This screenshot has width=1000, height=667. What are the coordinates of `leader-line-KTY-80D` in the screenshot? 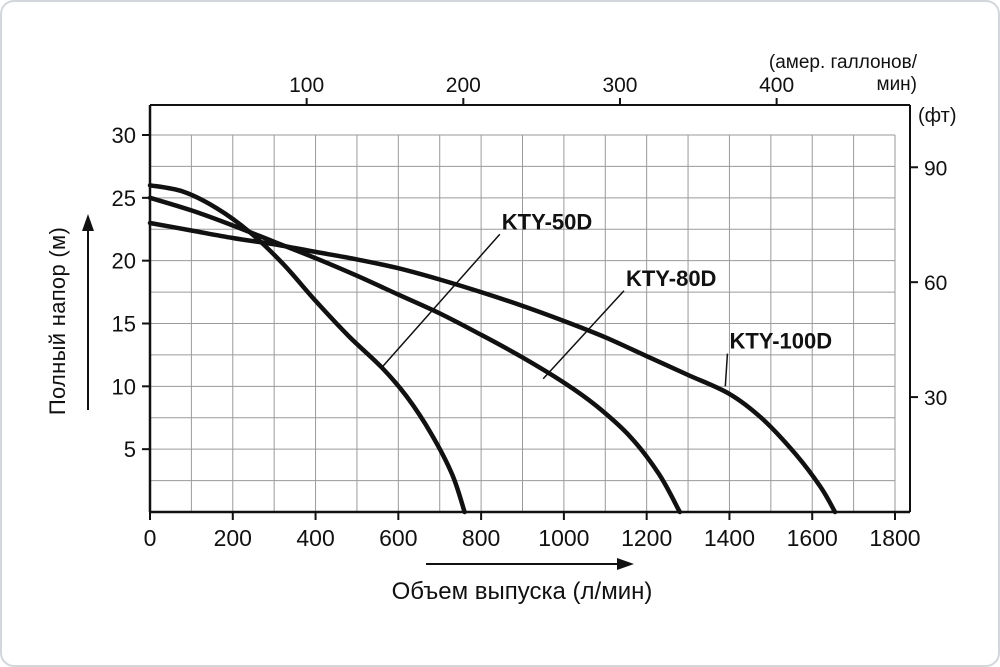 It's located at (583, 335).